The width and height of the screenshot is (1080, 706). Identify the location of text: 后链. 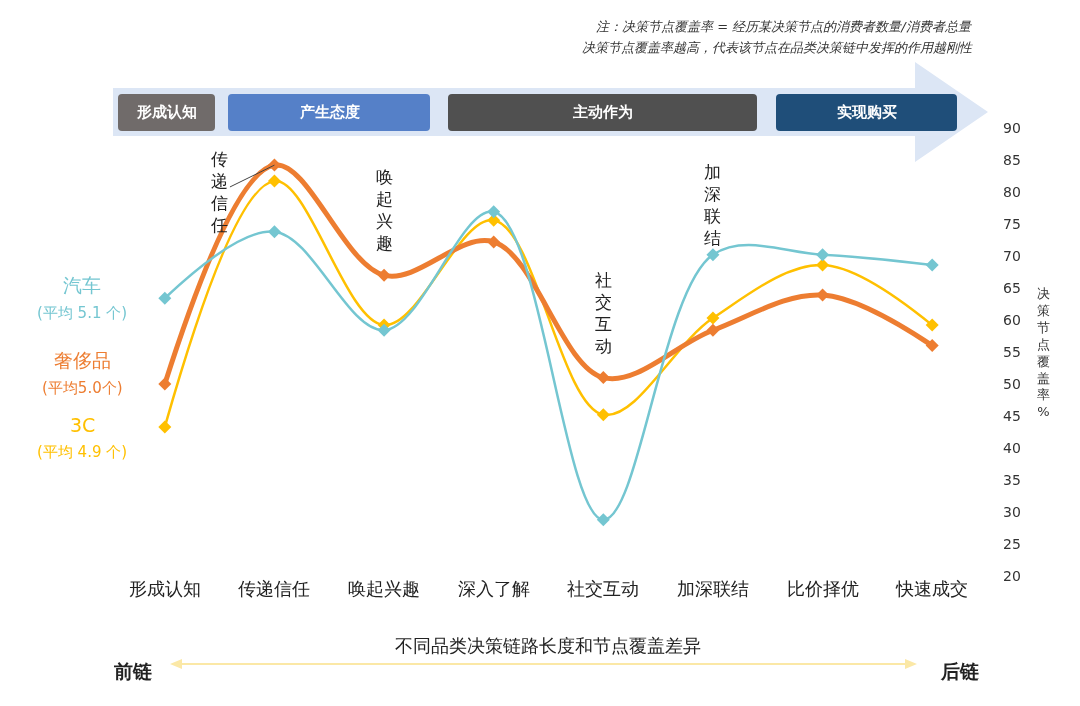
(960, 671).